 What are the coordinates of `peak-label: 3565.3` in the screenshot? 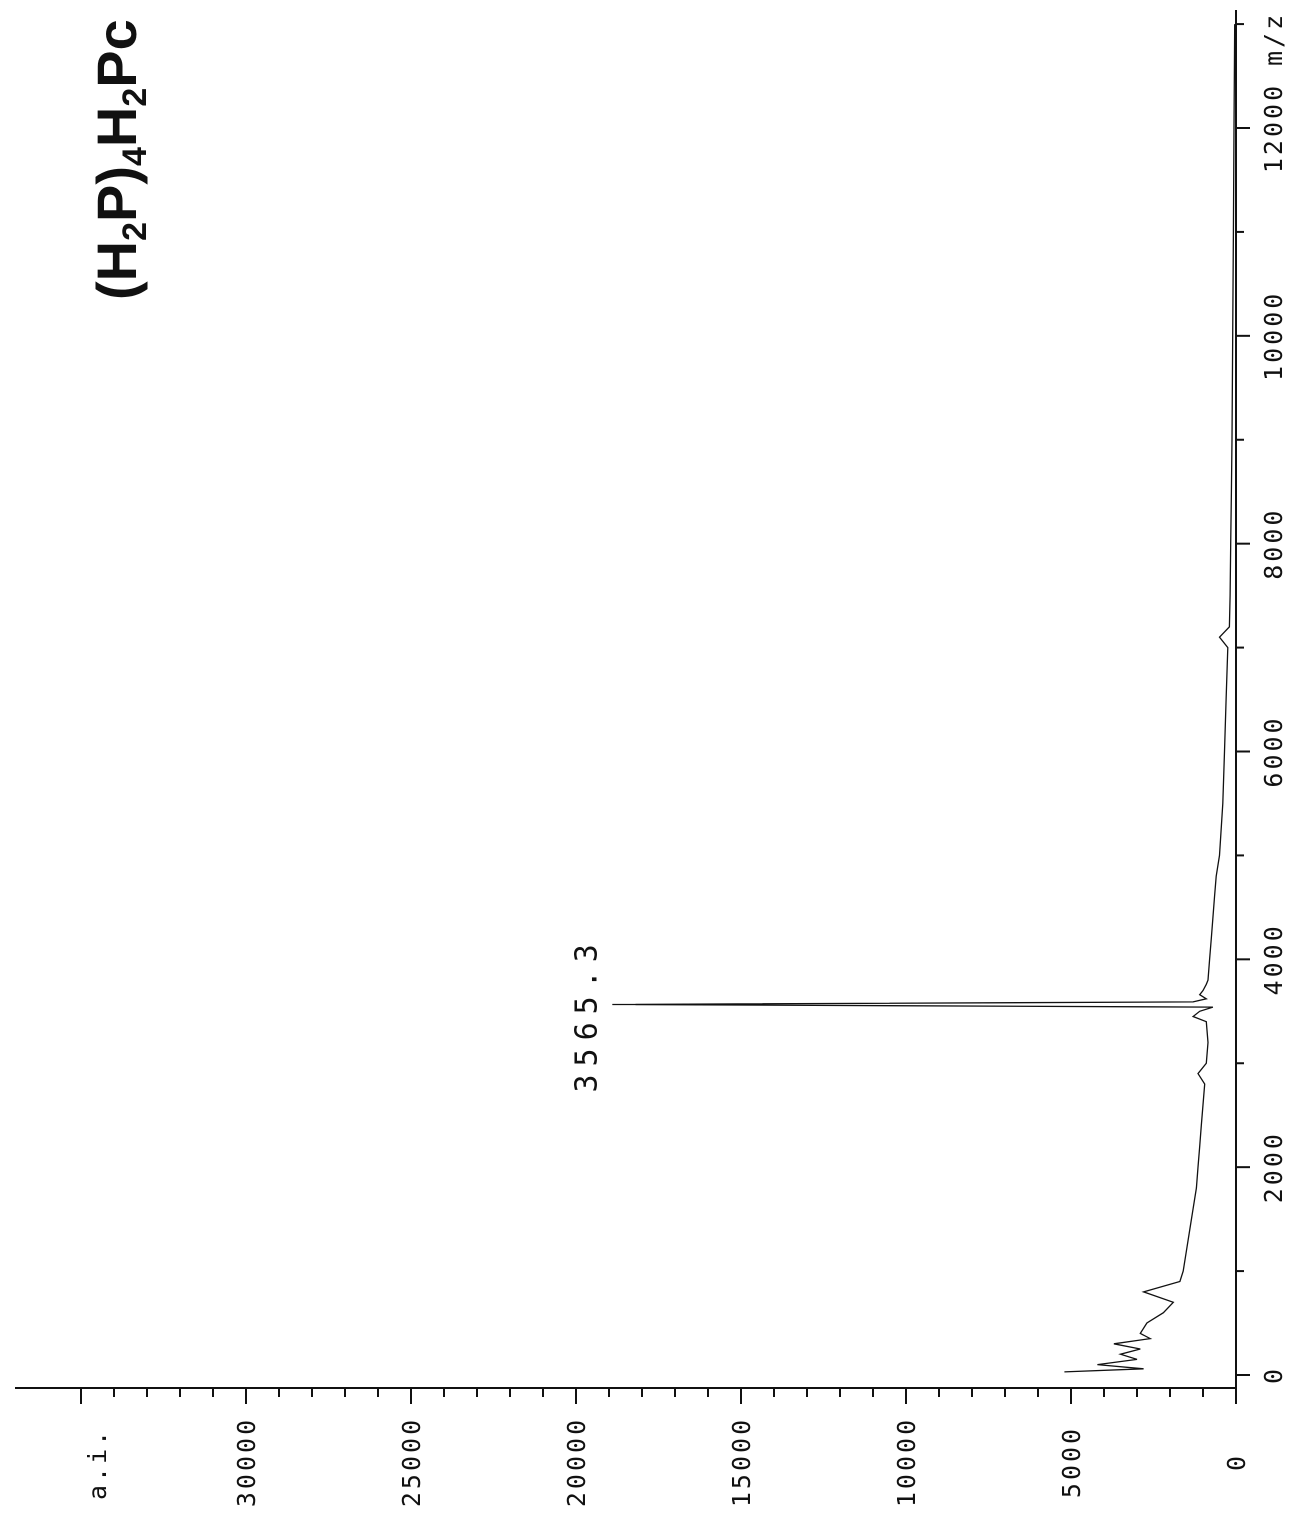 It's located at (586, 1014).